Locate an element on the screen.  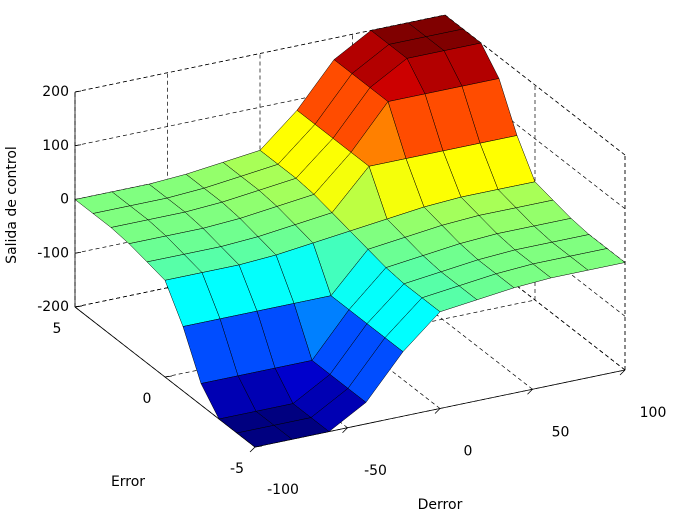
x-axis-title: Derror is located at coordinates (440, 505).